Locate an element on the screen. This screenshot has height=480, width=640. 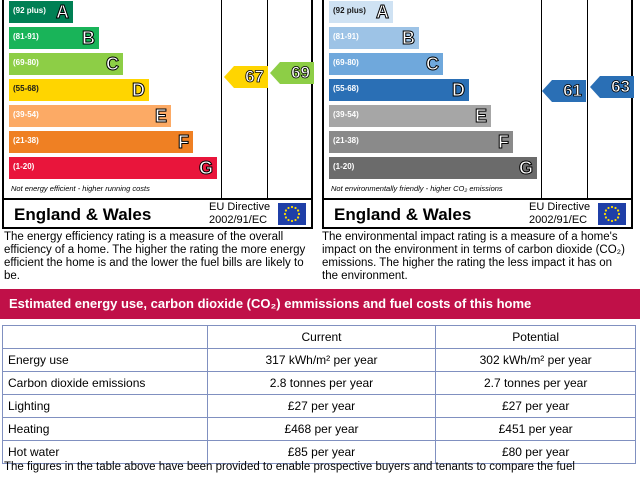
table-header-cell: Potential is located at coordinates (535, 337).